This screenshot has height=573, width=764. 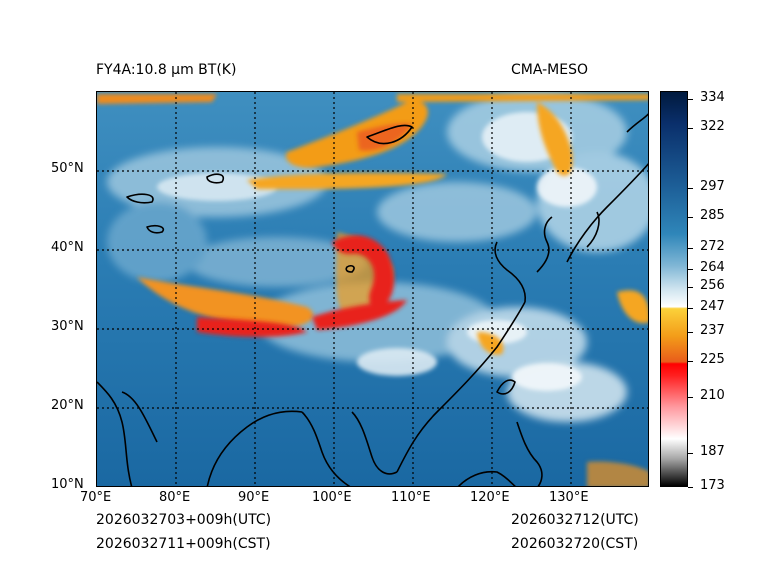 What do you see at coordinates (712, 485) in the screenshot?
I see `colorbar-tick-label: 173` at bounding box center [712, 485].